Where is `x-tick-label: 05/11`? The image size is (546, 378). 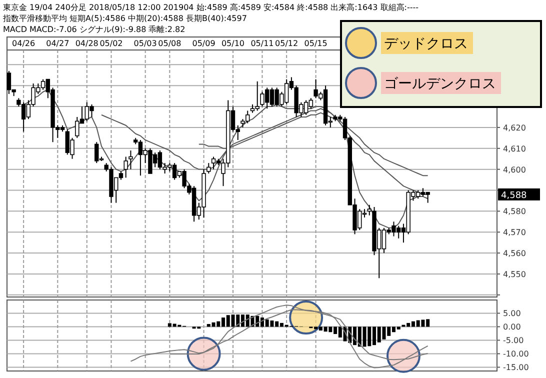 x-tick-label: 05/11 is located at coordinates (262, 43).